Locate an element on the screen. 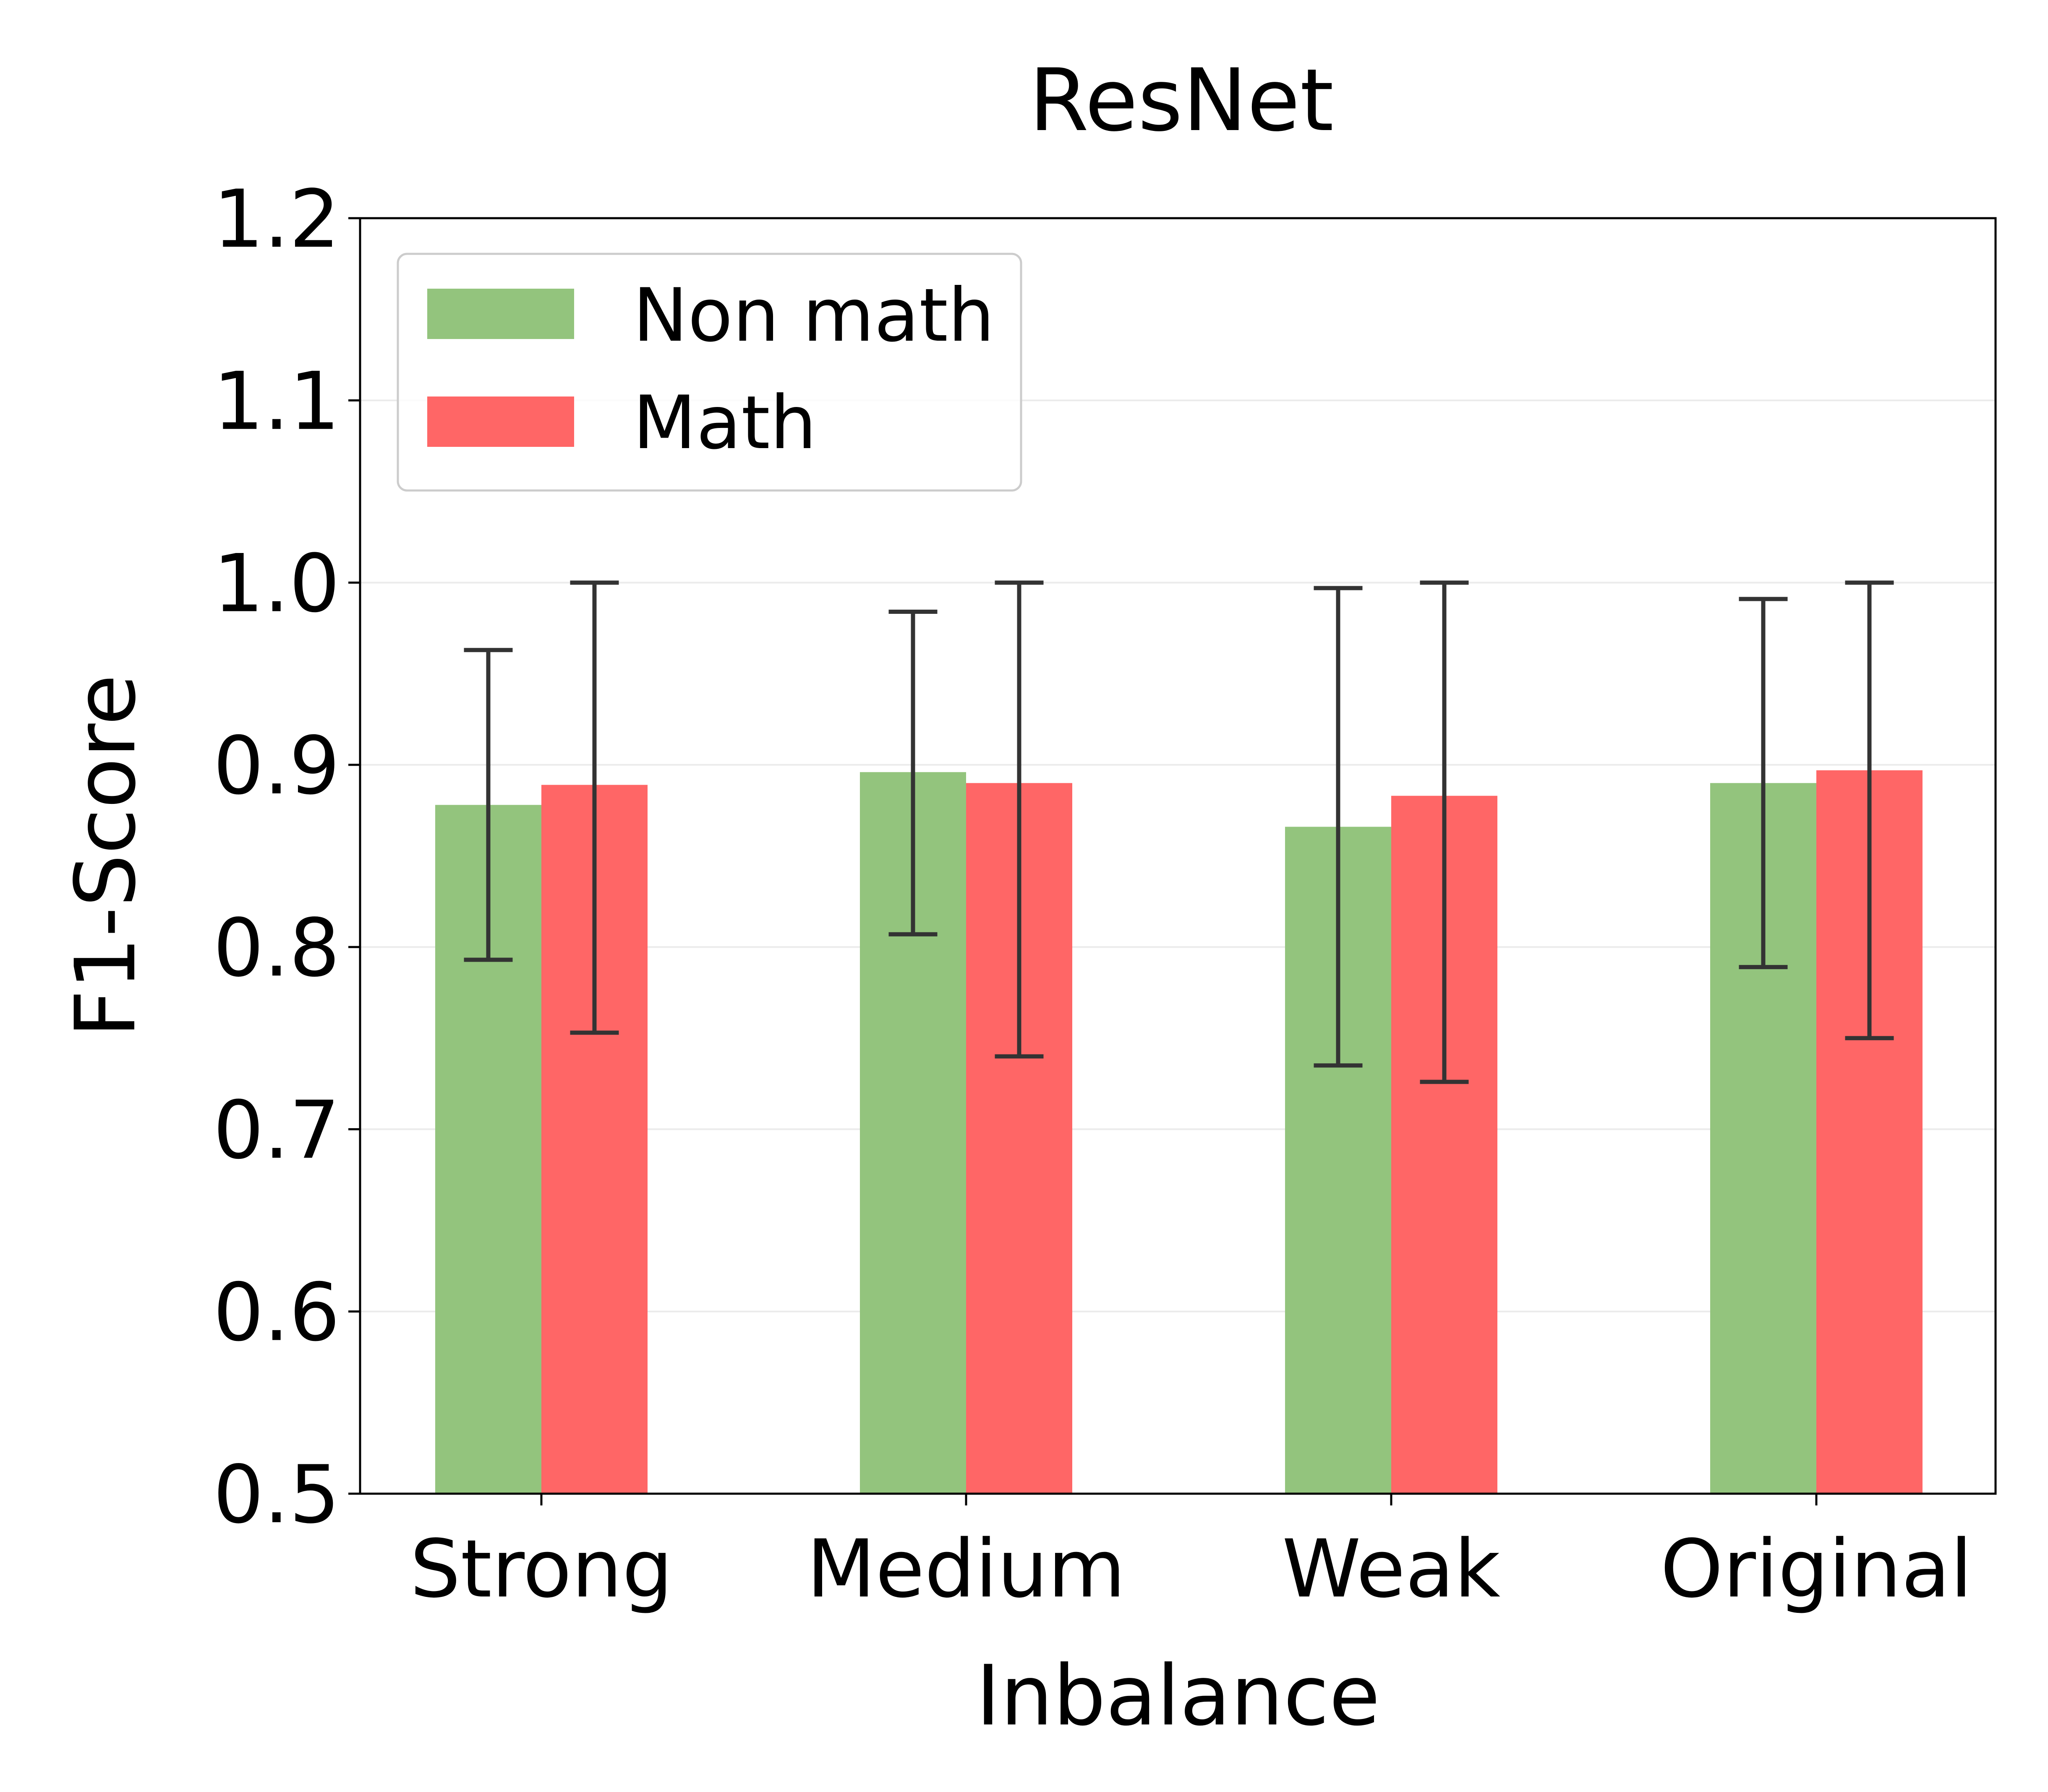  x-axis: Strong Medium Weak Original is located at coordinates (1191, 1554).